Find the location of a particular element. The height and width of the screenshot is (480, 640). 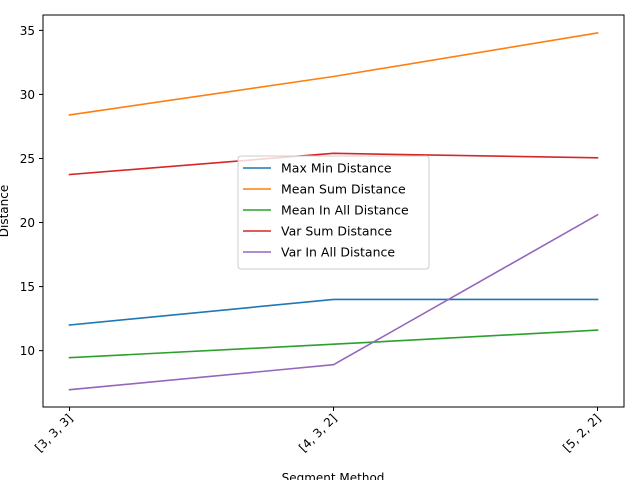

legend-label: Var Sum Distance is located at coordinates (336, 231).